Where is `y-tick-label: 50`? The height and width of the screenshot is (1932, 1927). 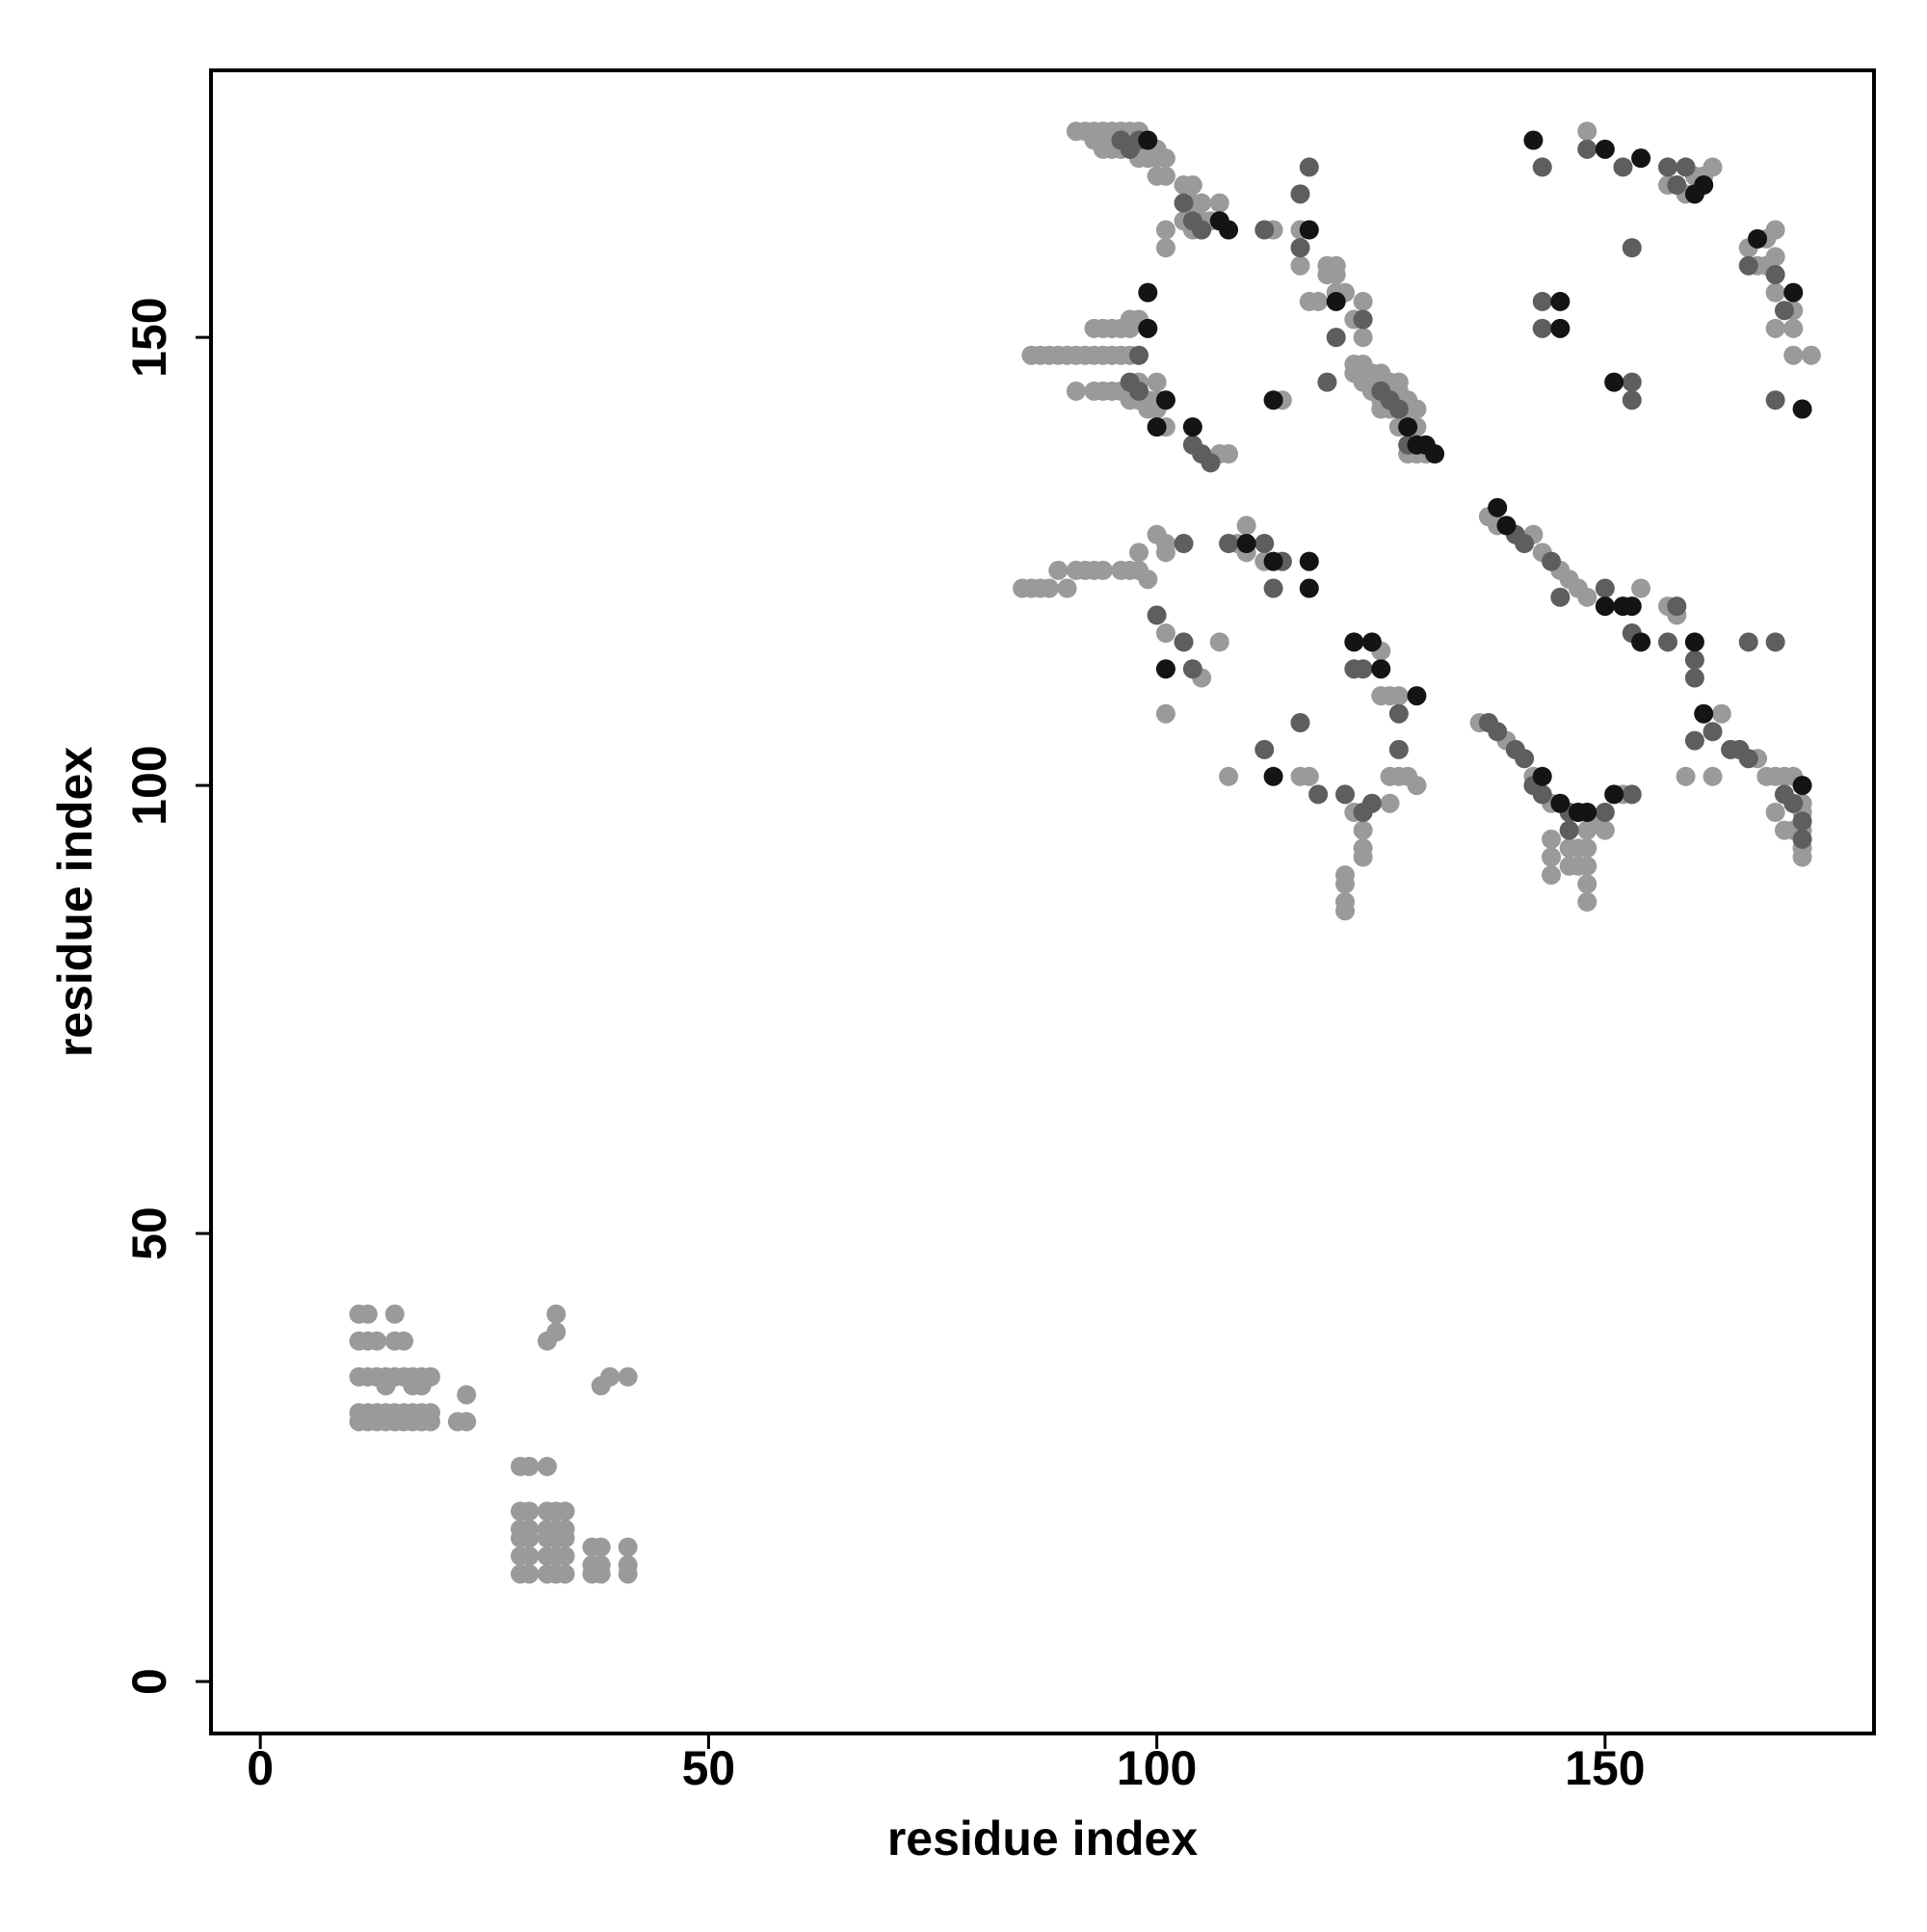 y-tick-label: 50 is located at coordinates (149, 1233).